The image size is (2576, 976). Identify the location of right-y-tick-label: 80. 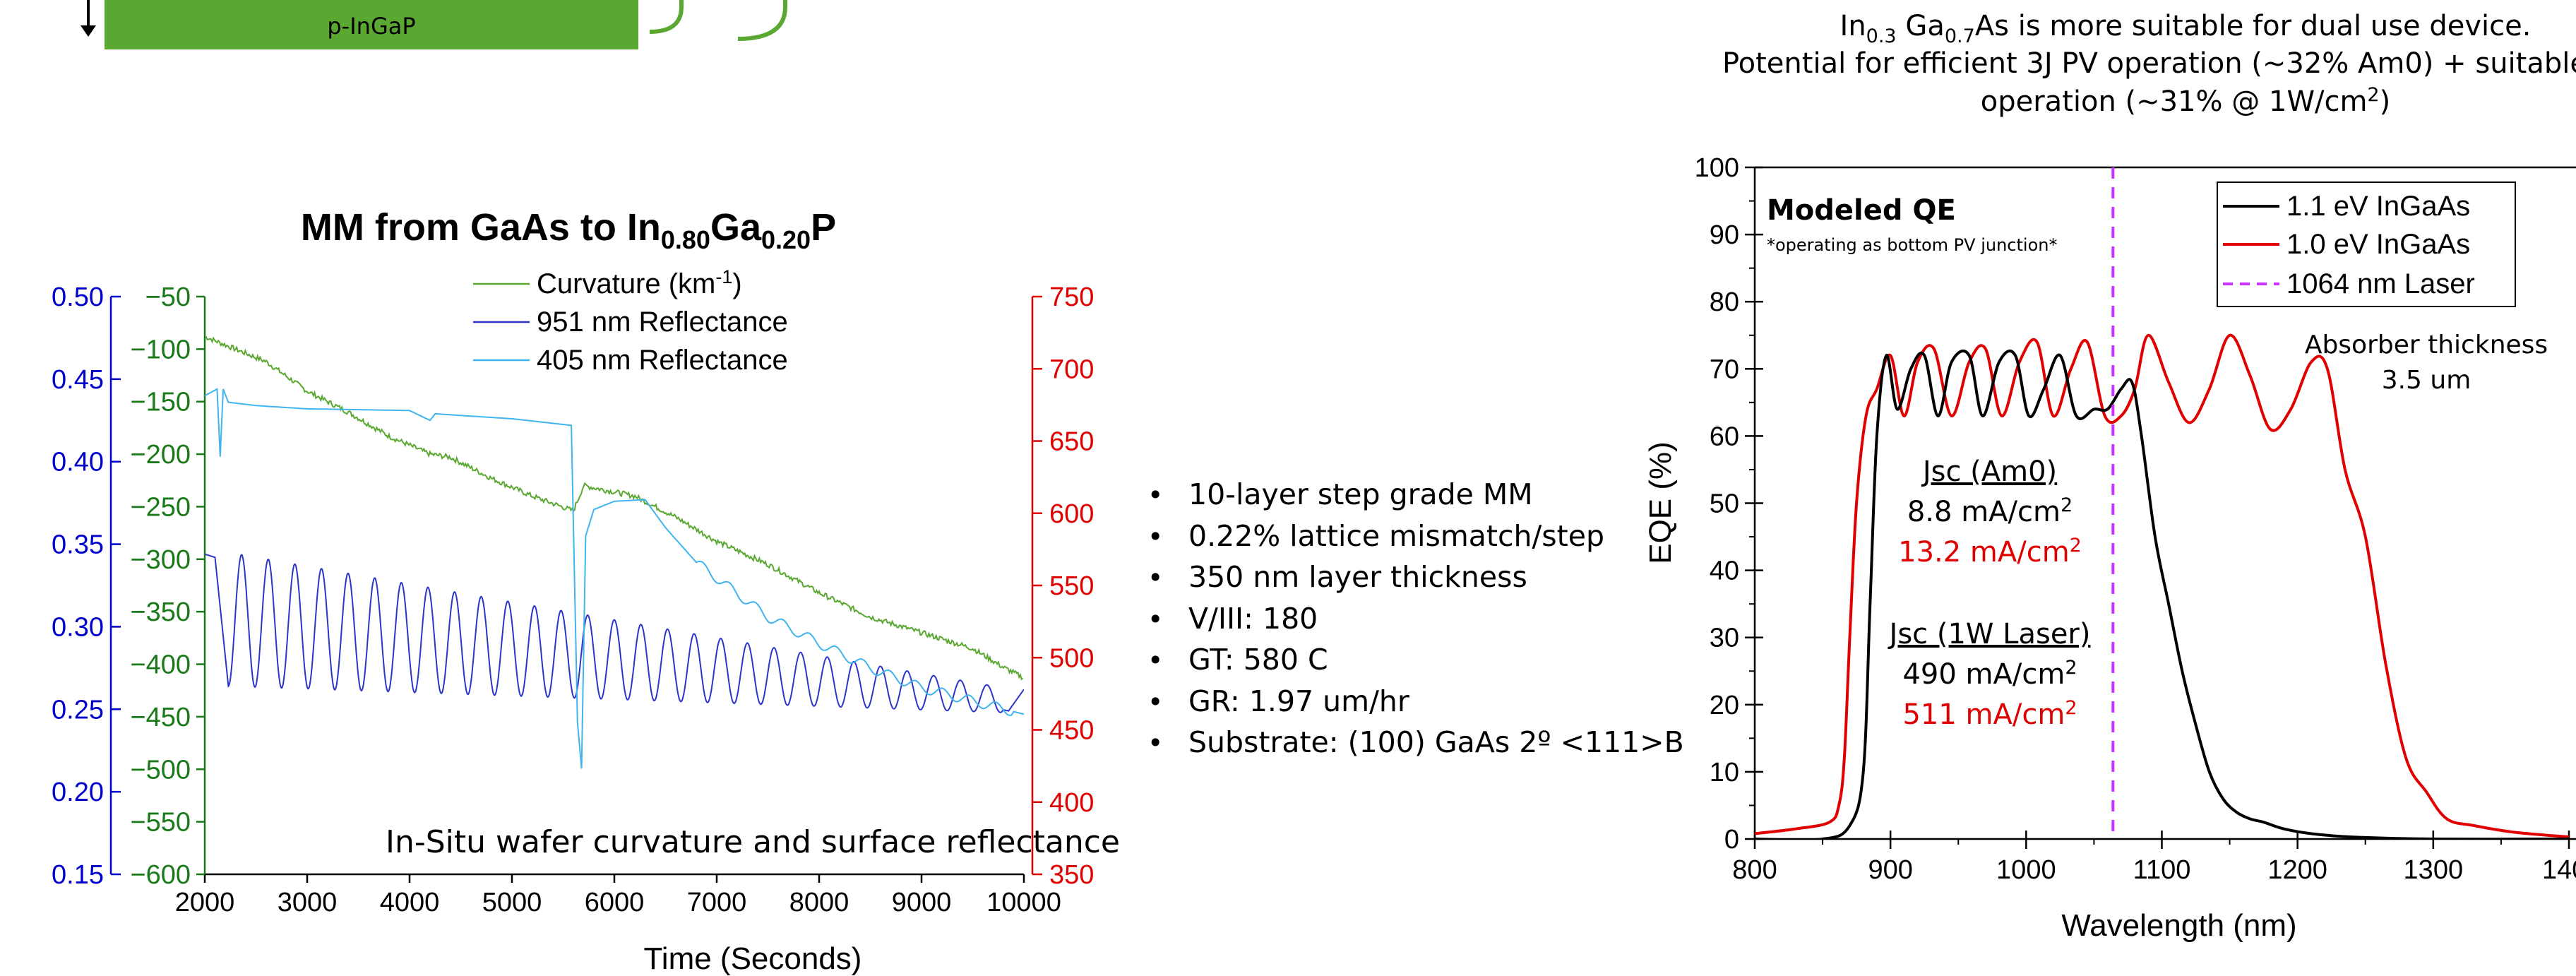
(1724, 302).